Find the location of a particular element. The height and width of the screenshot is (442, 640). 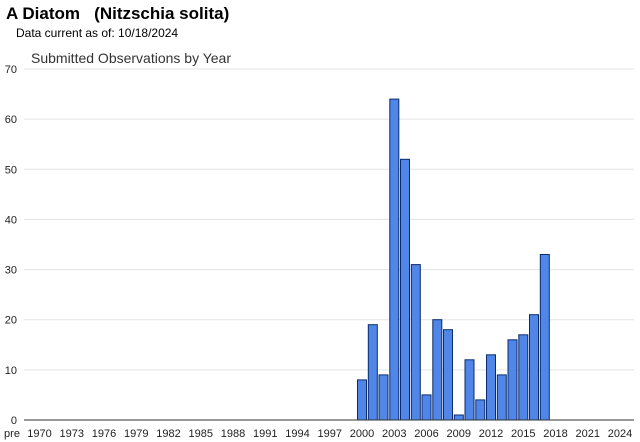

x-tick-label: pre is located at coordinates (12, 434).